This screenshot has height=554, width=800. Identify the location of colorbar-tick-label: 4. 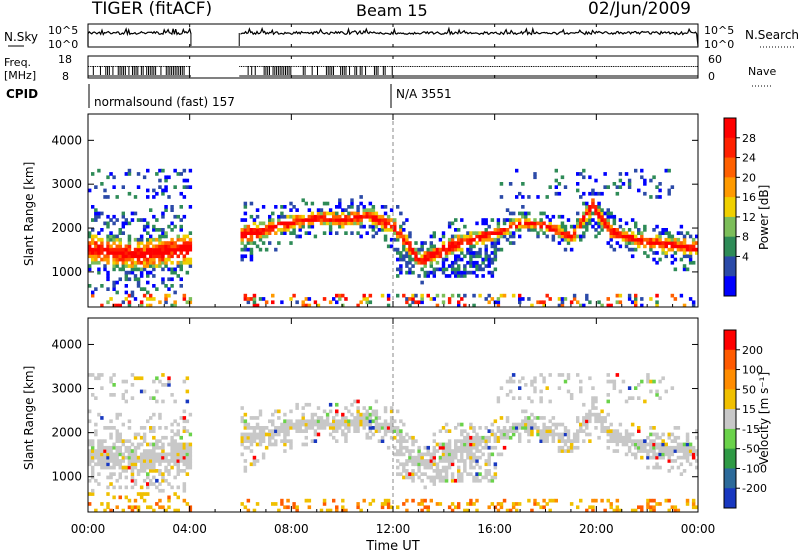
(745, 256).